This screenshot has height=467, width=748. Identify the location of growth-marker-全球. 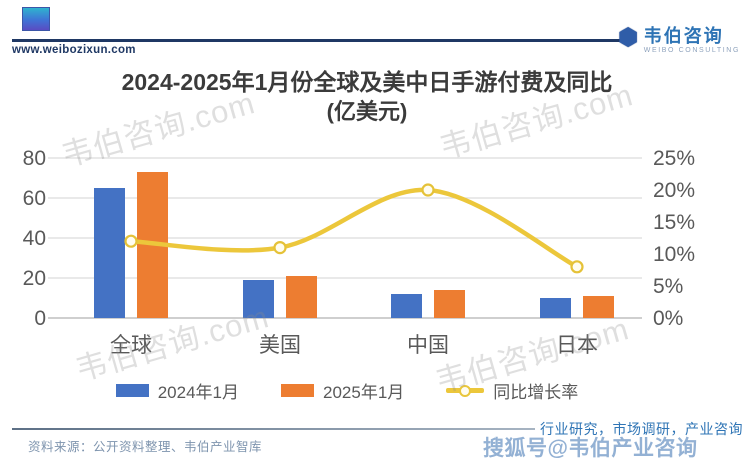
(131, 241).